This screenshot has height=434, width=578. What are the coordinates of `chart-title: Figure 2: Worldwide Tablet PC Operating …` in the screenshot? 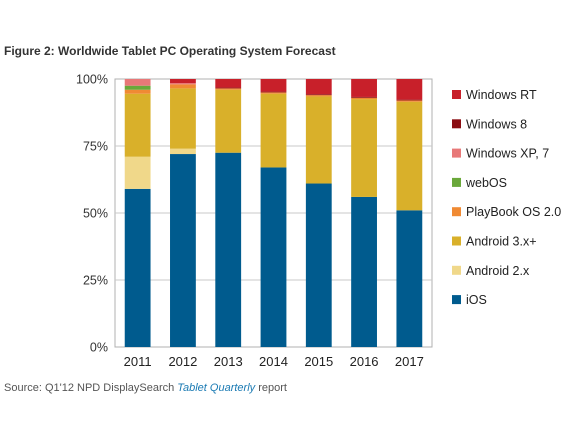 It's located at (170, 51).